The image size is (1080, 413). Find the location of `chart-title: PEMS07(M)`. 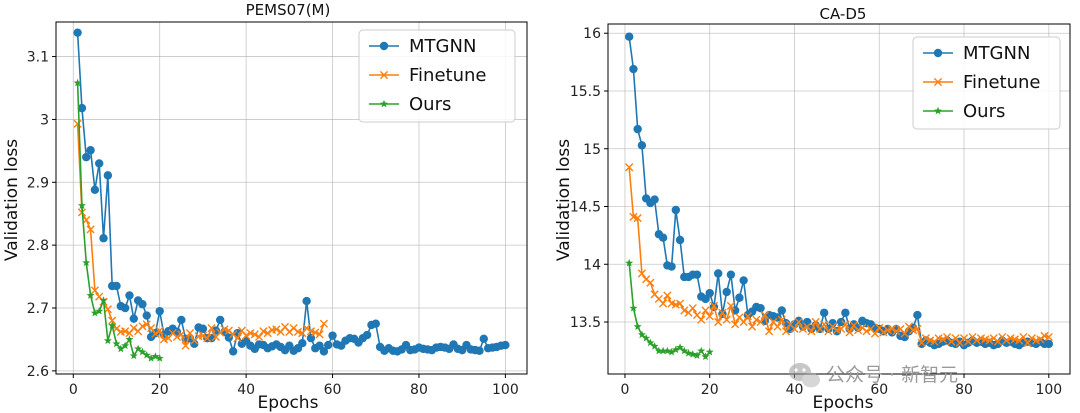

chart-title: PEMS07(M) is located at coordinates (288, 10).